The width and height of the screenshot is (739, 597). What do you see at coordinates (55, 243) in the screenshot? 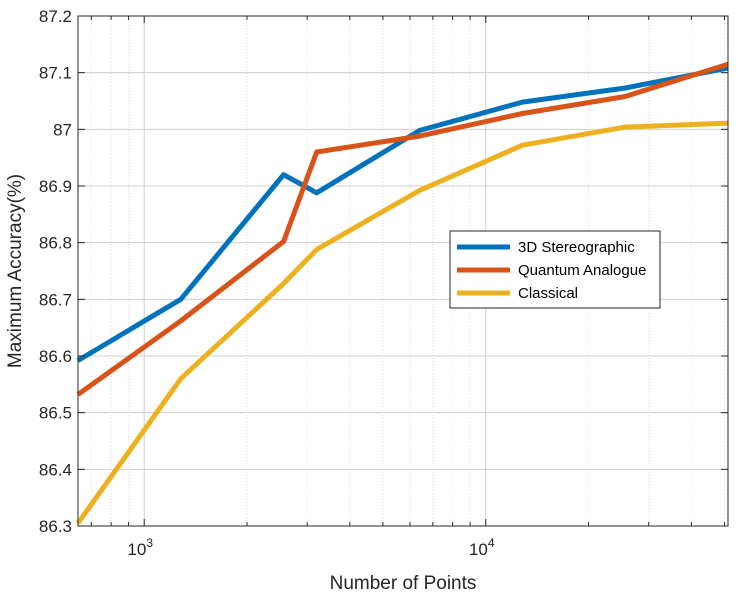
I see `y-tick-label: 86.8` at bounding box center [55, 243].